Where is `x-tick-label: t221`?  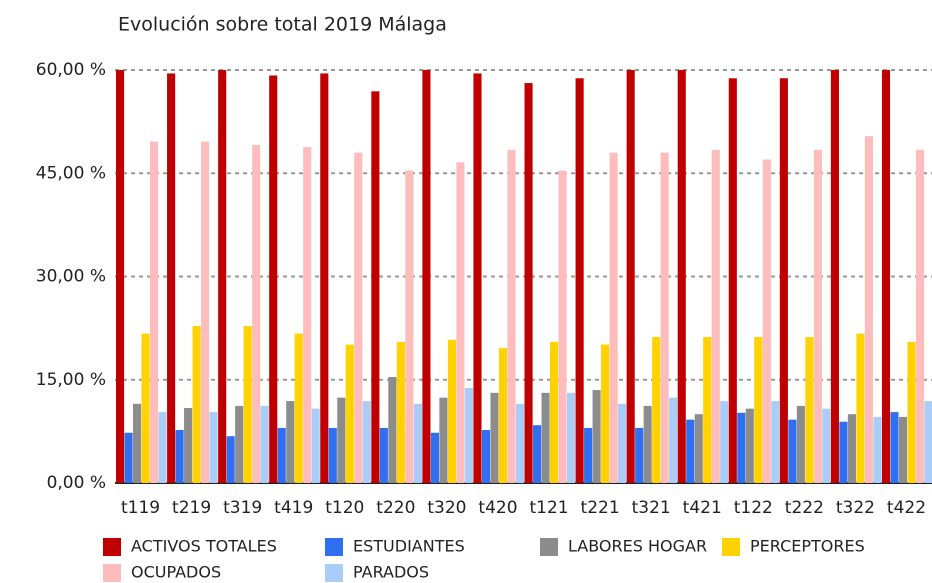 x-tick-label: t221 is located at coordinates (600, 508).